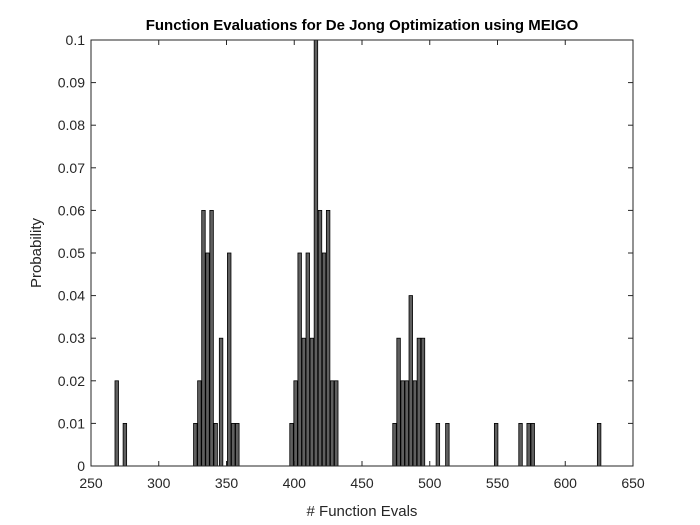  I want to click on x-axis-label: # Function Evals, so click(362, 511).